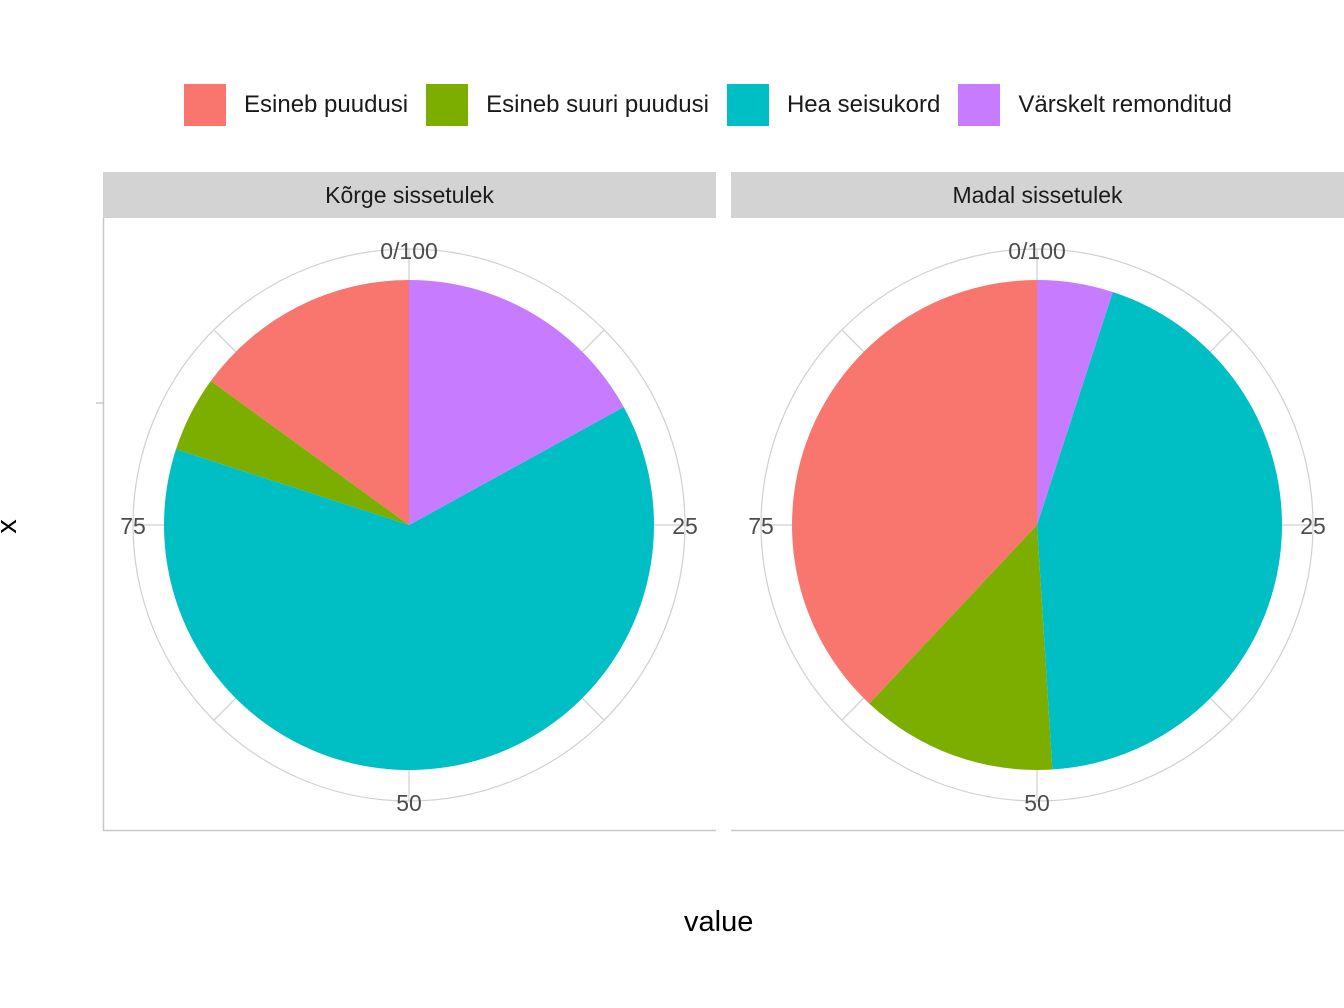 The image size is (1344, 1008). What do you see at coordinates (597, 104) in the screenshot?
I see `legend-label: Esineb suuri puudusi` at bounding box center [597, 104].